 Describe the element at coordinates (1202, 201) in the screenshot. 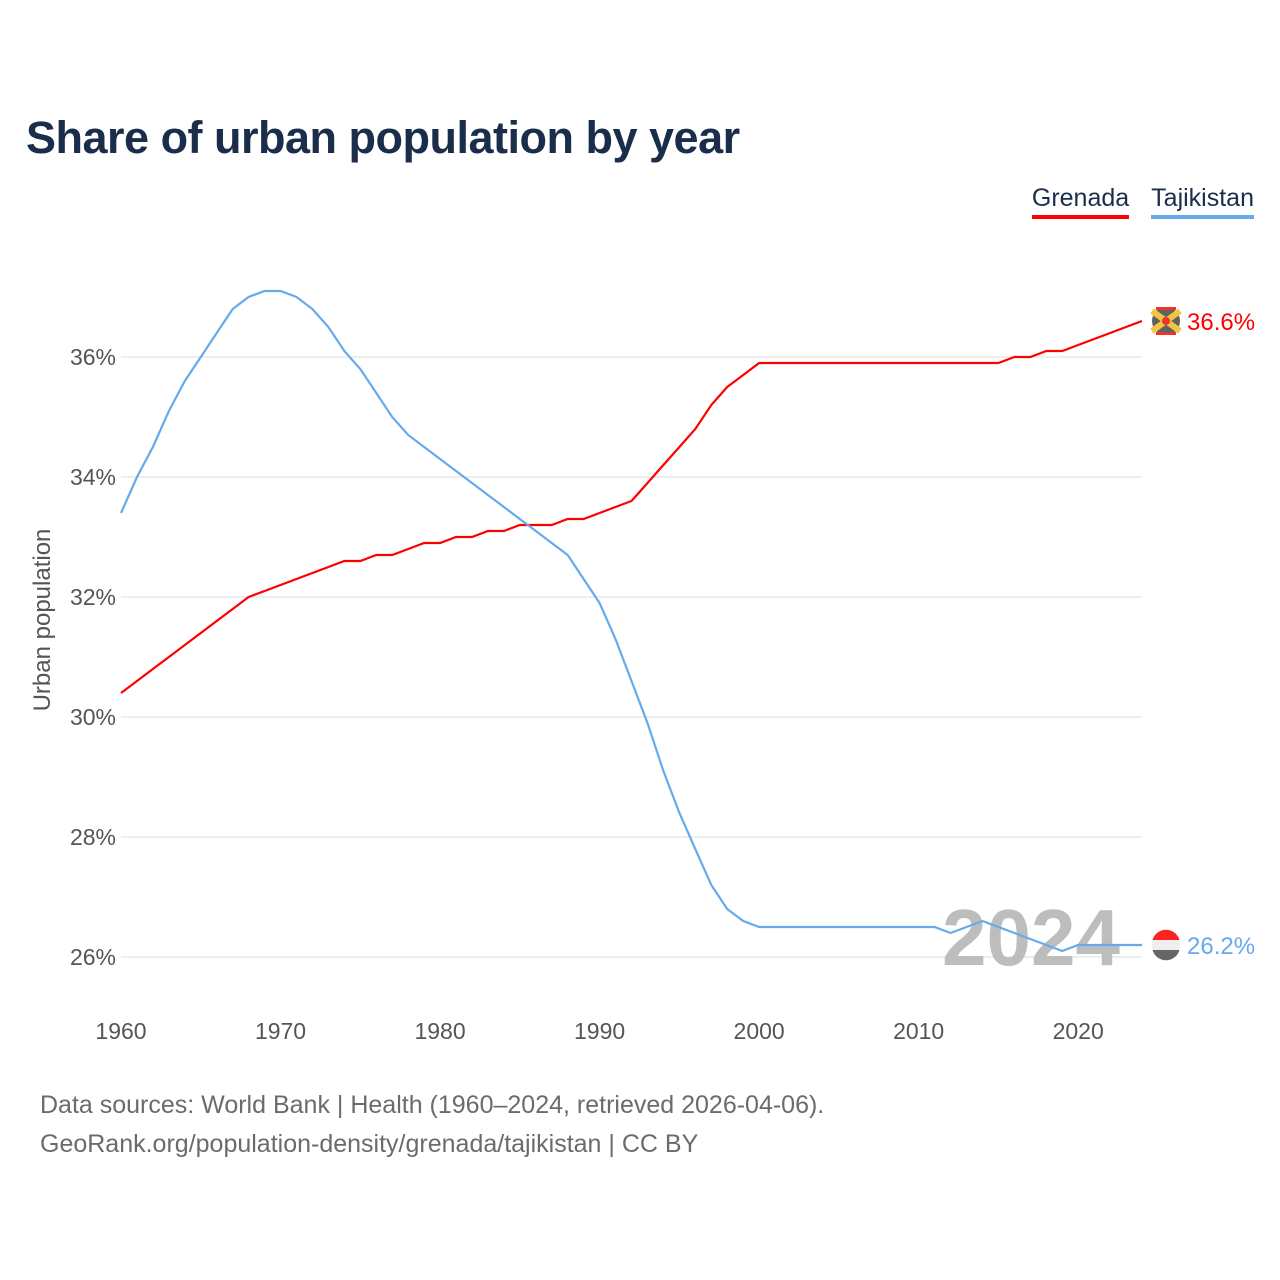

I see `legend-item-tajikistan: Tajikistan` at that location.